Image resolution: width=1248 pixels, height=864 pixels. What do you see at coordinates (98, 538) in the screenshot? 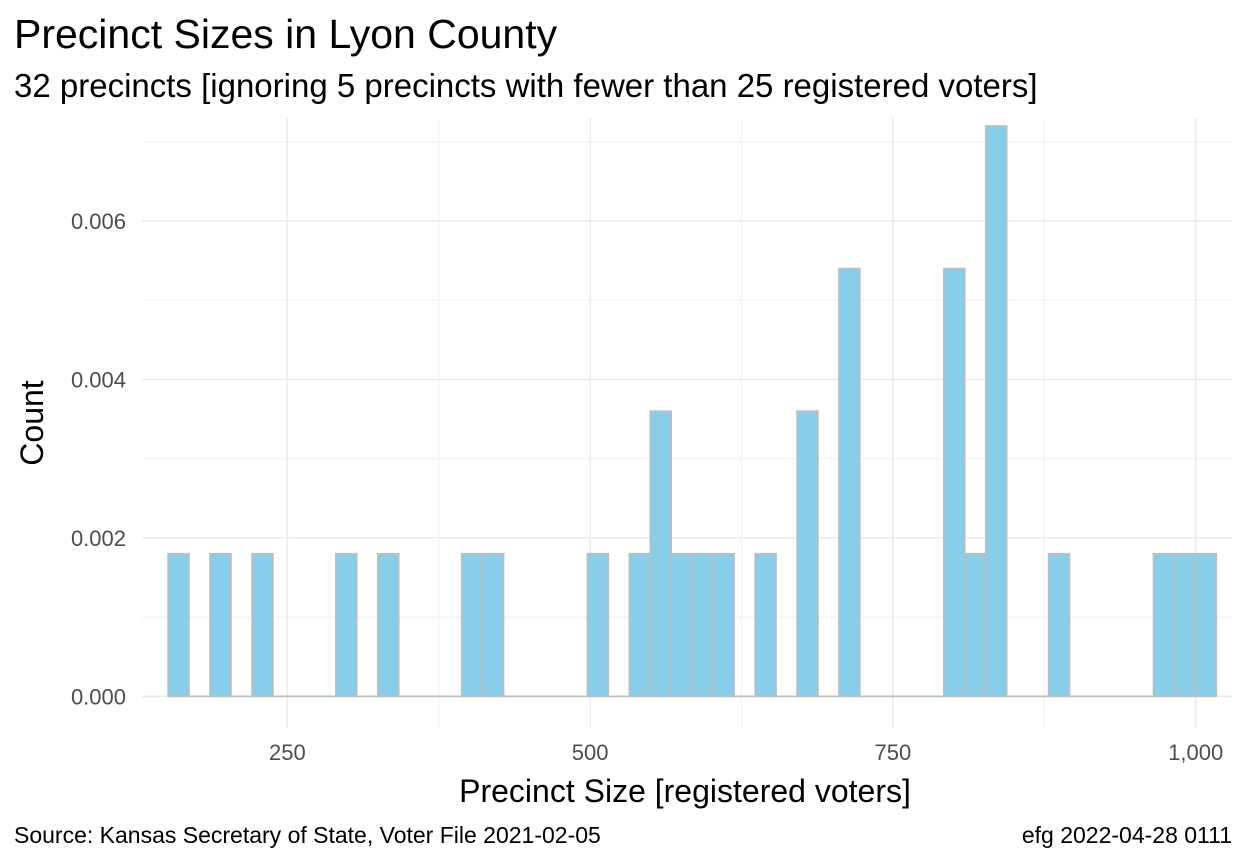
I see `y-tick-label: 0.002` at bounding box center [98, 538].